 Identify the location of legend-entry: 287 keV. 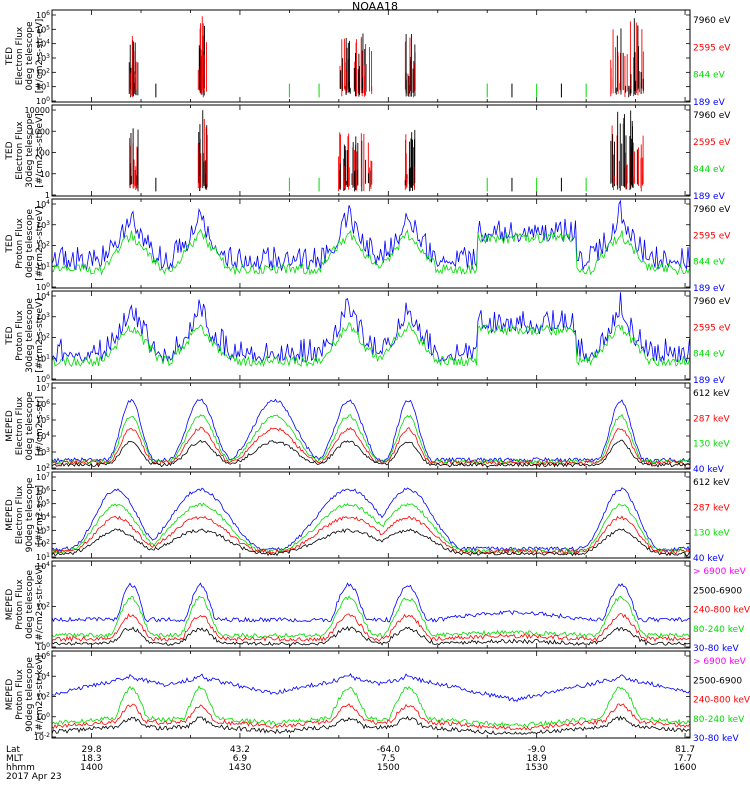
(711, 419).